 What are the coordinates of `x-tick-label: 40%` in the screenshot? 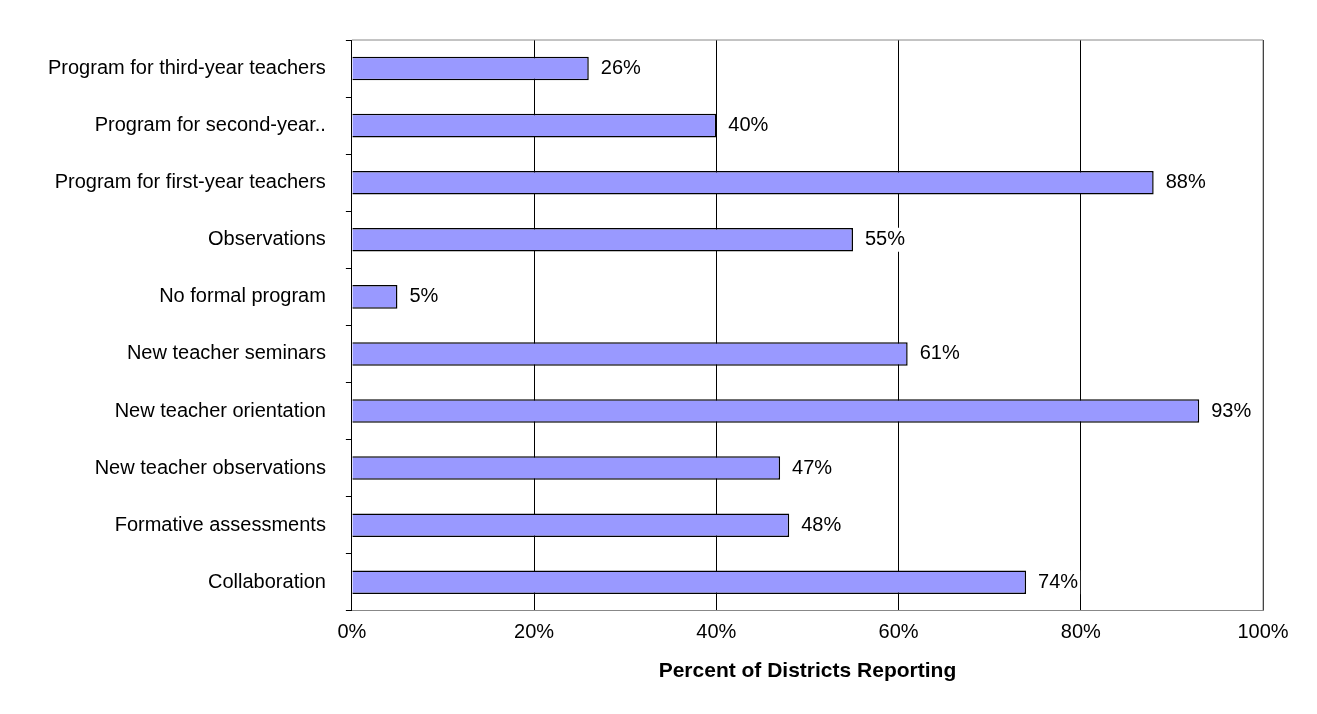 It's located at (716, 631).